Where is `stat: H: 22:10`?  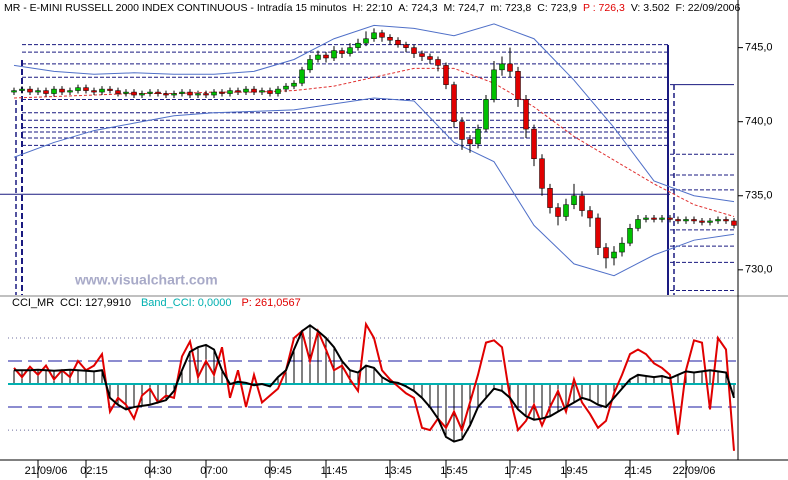
stat: H: 22:10 is located at coordinates (372, 8).